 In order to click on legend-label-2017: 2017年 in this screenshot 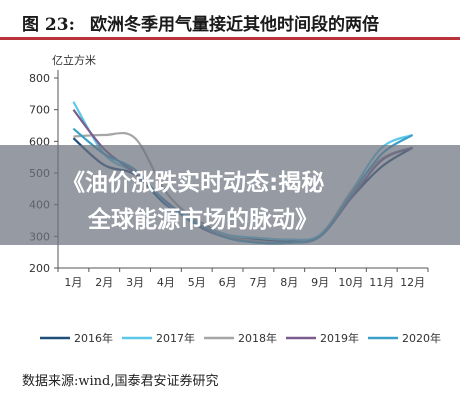, I will do `click(175, 338)`.